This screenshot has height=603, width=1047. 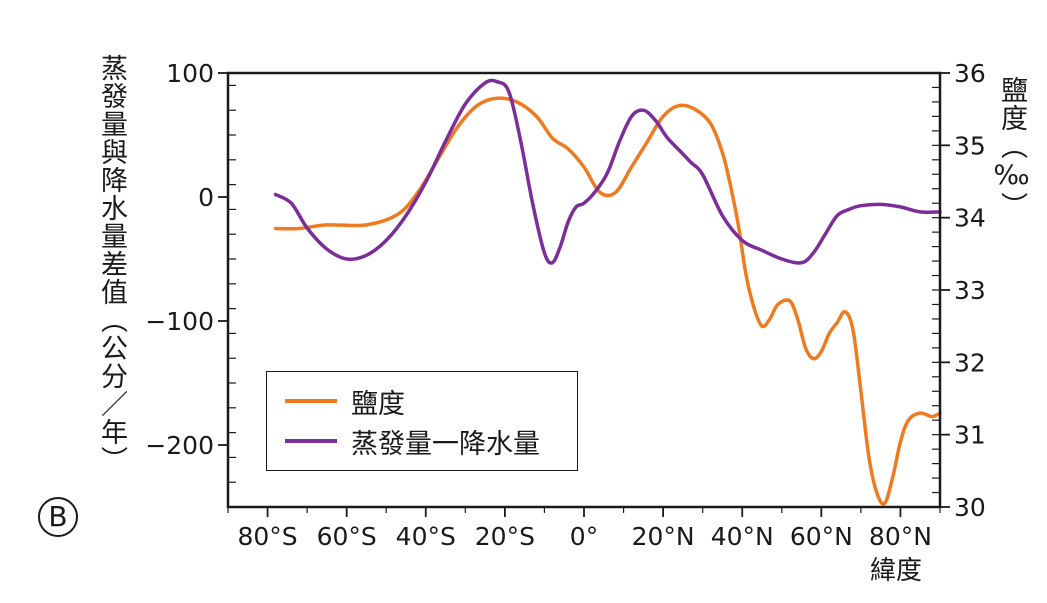 I want to click on x-axis-ticks: 80°S 60°S 40°S 20°S 0° 20°N 40°N 60°N 80°N, so click(x=584, y=529).